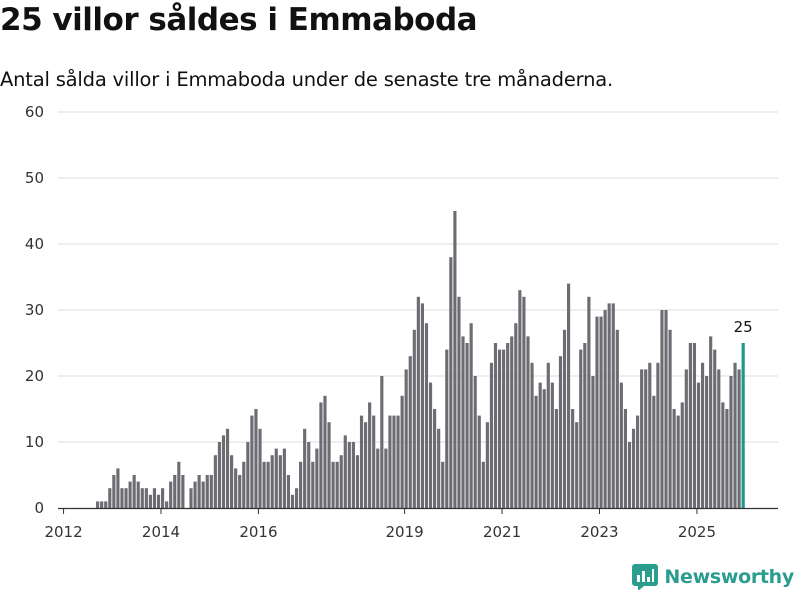 The width and height of the screenshot is (800, 600). Describe the element at coordinates (34, 178) in the screenshot. I see `y-tick-label: 50` at that location.